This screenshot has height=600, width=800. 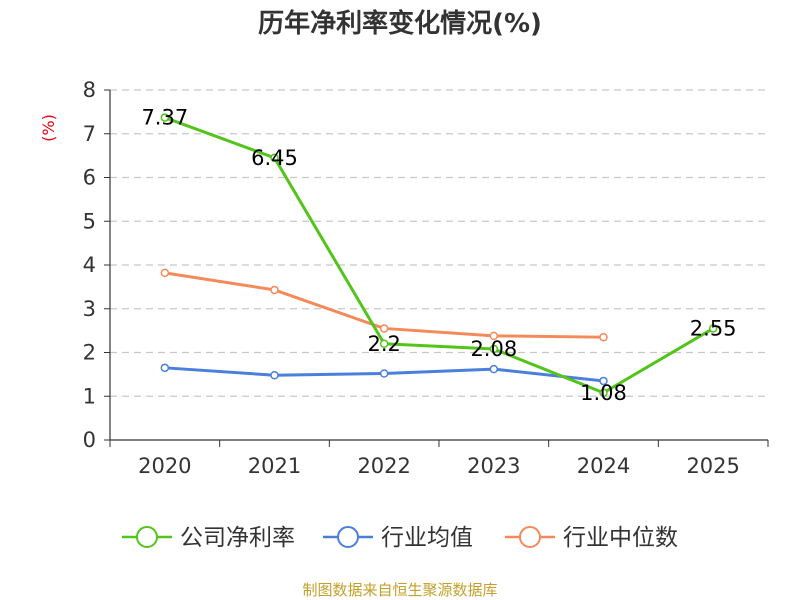 I want to click on x-tick-label-2025: 2025, so click(x=712, y=466).